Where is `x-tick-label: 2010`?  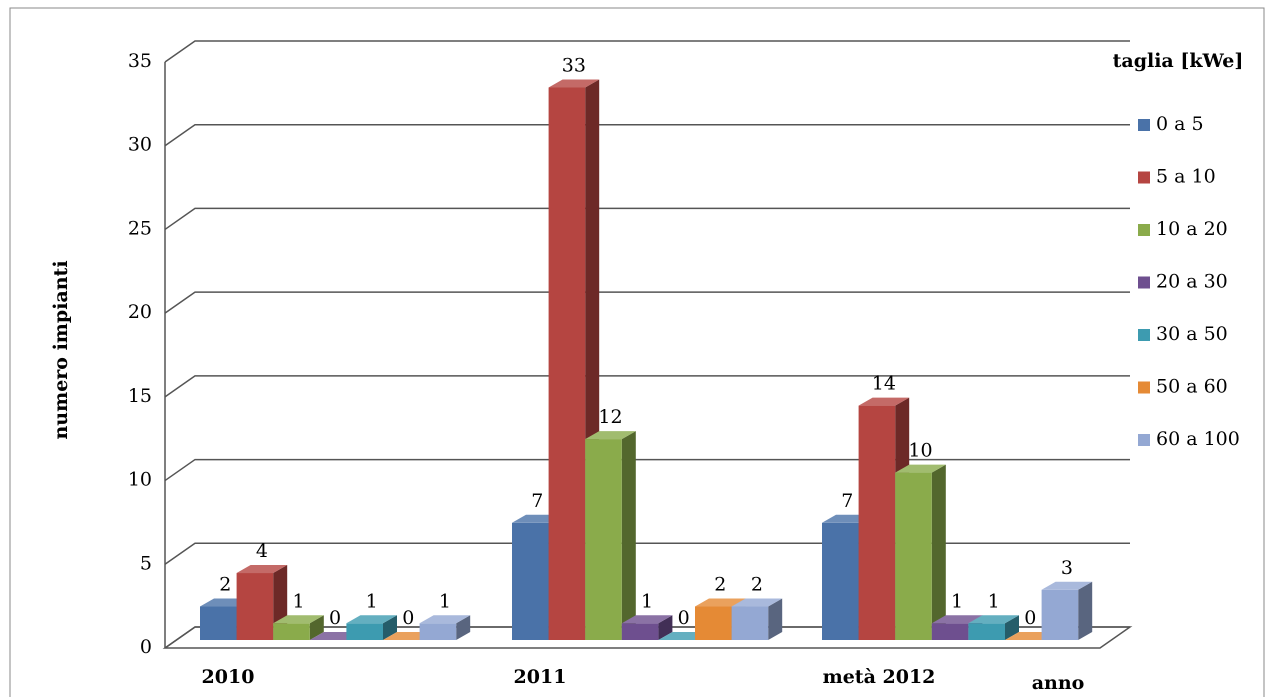
x-tick-label: 2010 is located at coordinates (228, 677).